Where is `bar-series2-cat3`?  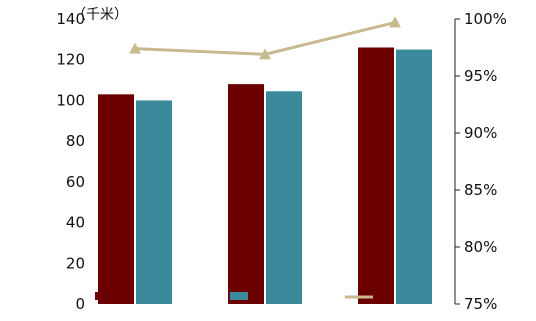 bar-series2-cat3 is located at coordinates (414, 177).